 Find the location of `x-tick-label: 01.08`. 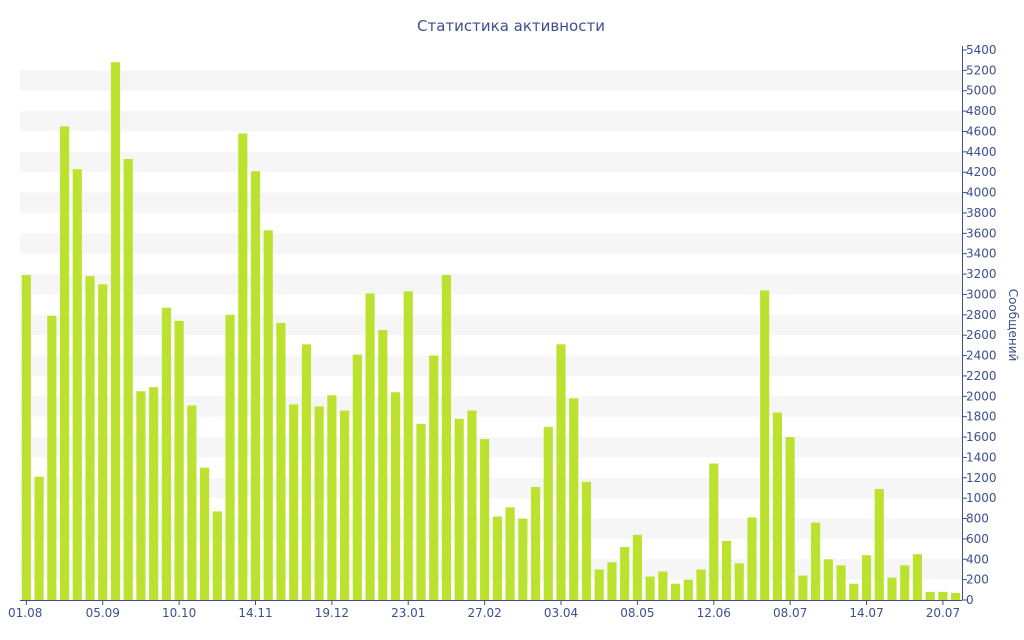

x-tick-label: 01.08 is located at coordinates (25, 613).